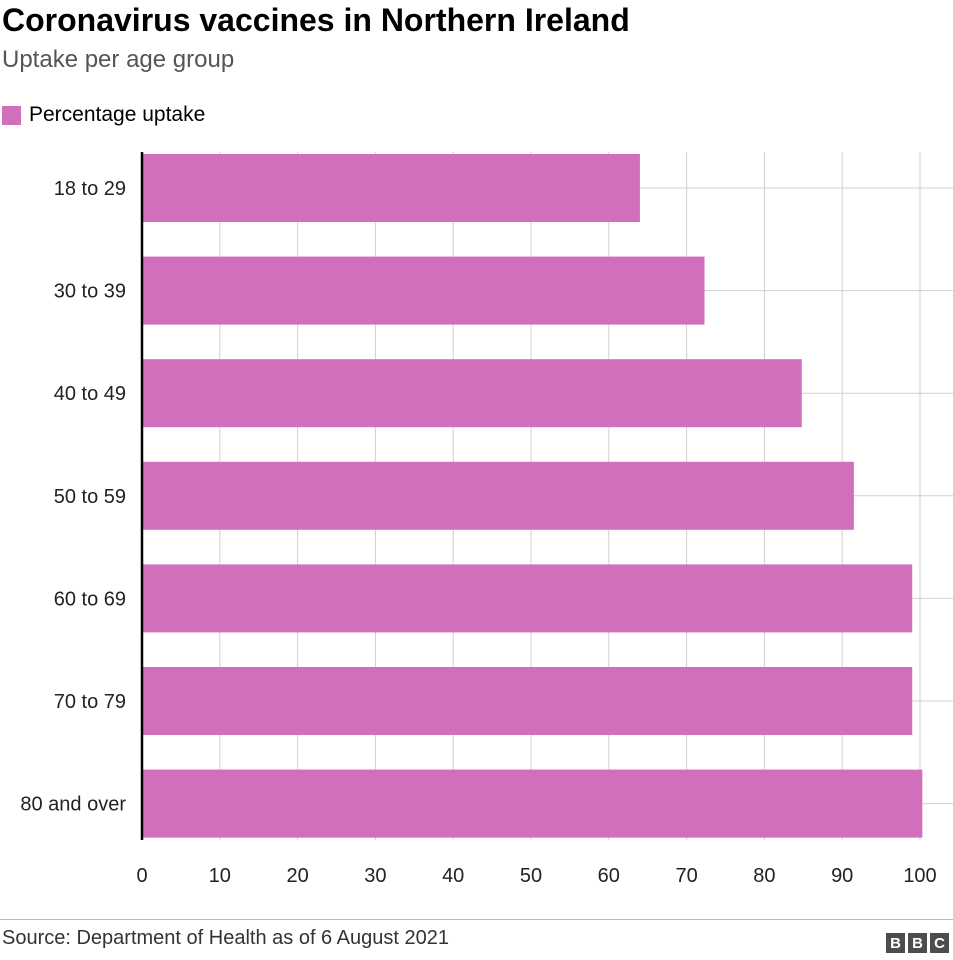 This screenshot has width=953, height=960. What do you see at coordinates (141, 876) in the screenshot?
I see `x-tick-label: 0` at bounding box center [141, 876].